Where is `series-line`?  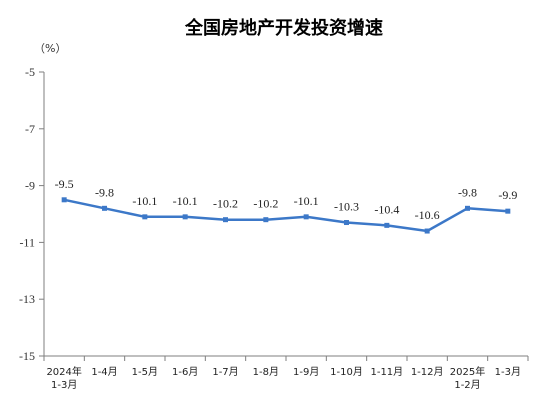
series-line is located at coordinates (286, 215).